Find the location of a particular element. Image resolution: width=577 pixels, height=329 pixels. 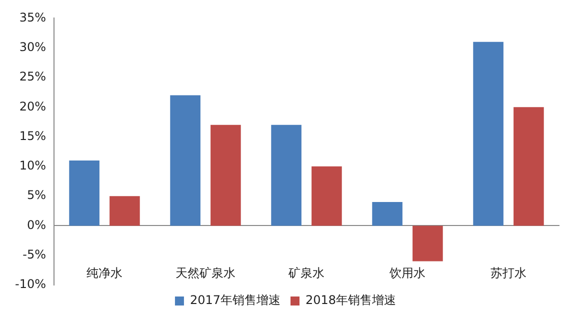

x-tick-label: 矿泉水 is located at coordinates (306, 273).